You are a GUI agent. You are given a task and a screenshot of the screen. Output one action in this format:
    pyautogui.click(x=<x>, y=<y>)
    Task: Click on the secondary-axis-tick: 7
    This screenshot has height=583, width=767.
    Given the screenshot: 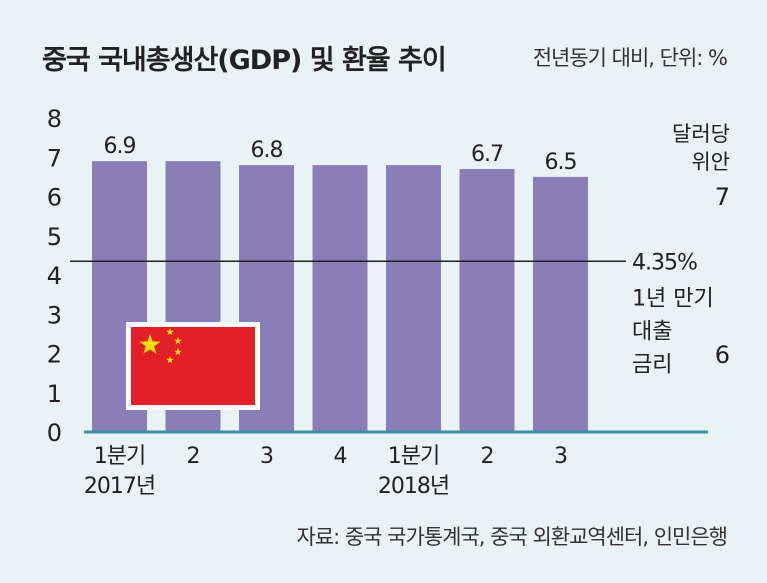 What is the action you would take?
    pyautogui.click(x=722, y=197)
    